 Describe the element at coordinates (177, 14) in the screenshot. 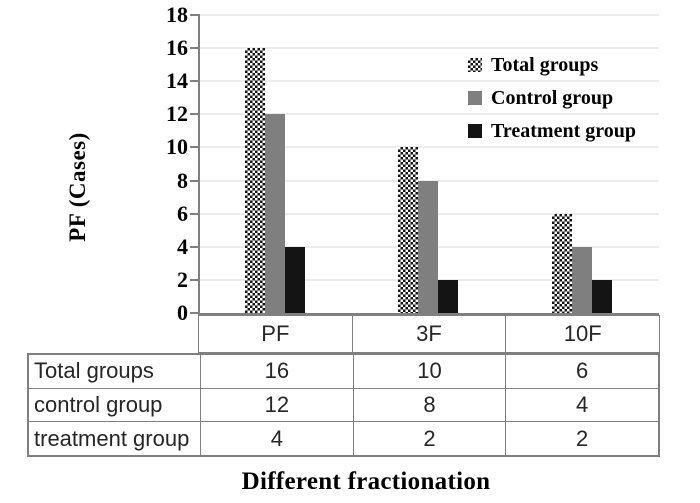

I see `y-tick-label: 18` at that location.